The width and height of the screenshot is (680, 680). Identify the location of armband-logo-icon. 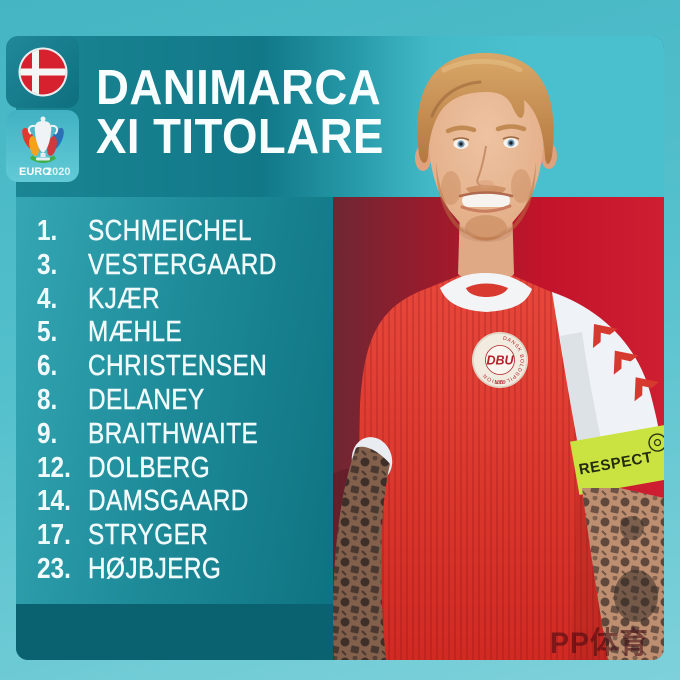
(657, 442).